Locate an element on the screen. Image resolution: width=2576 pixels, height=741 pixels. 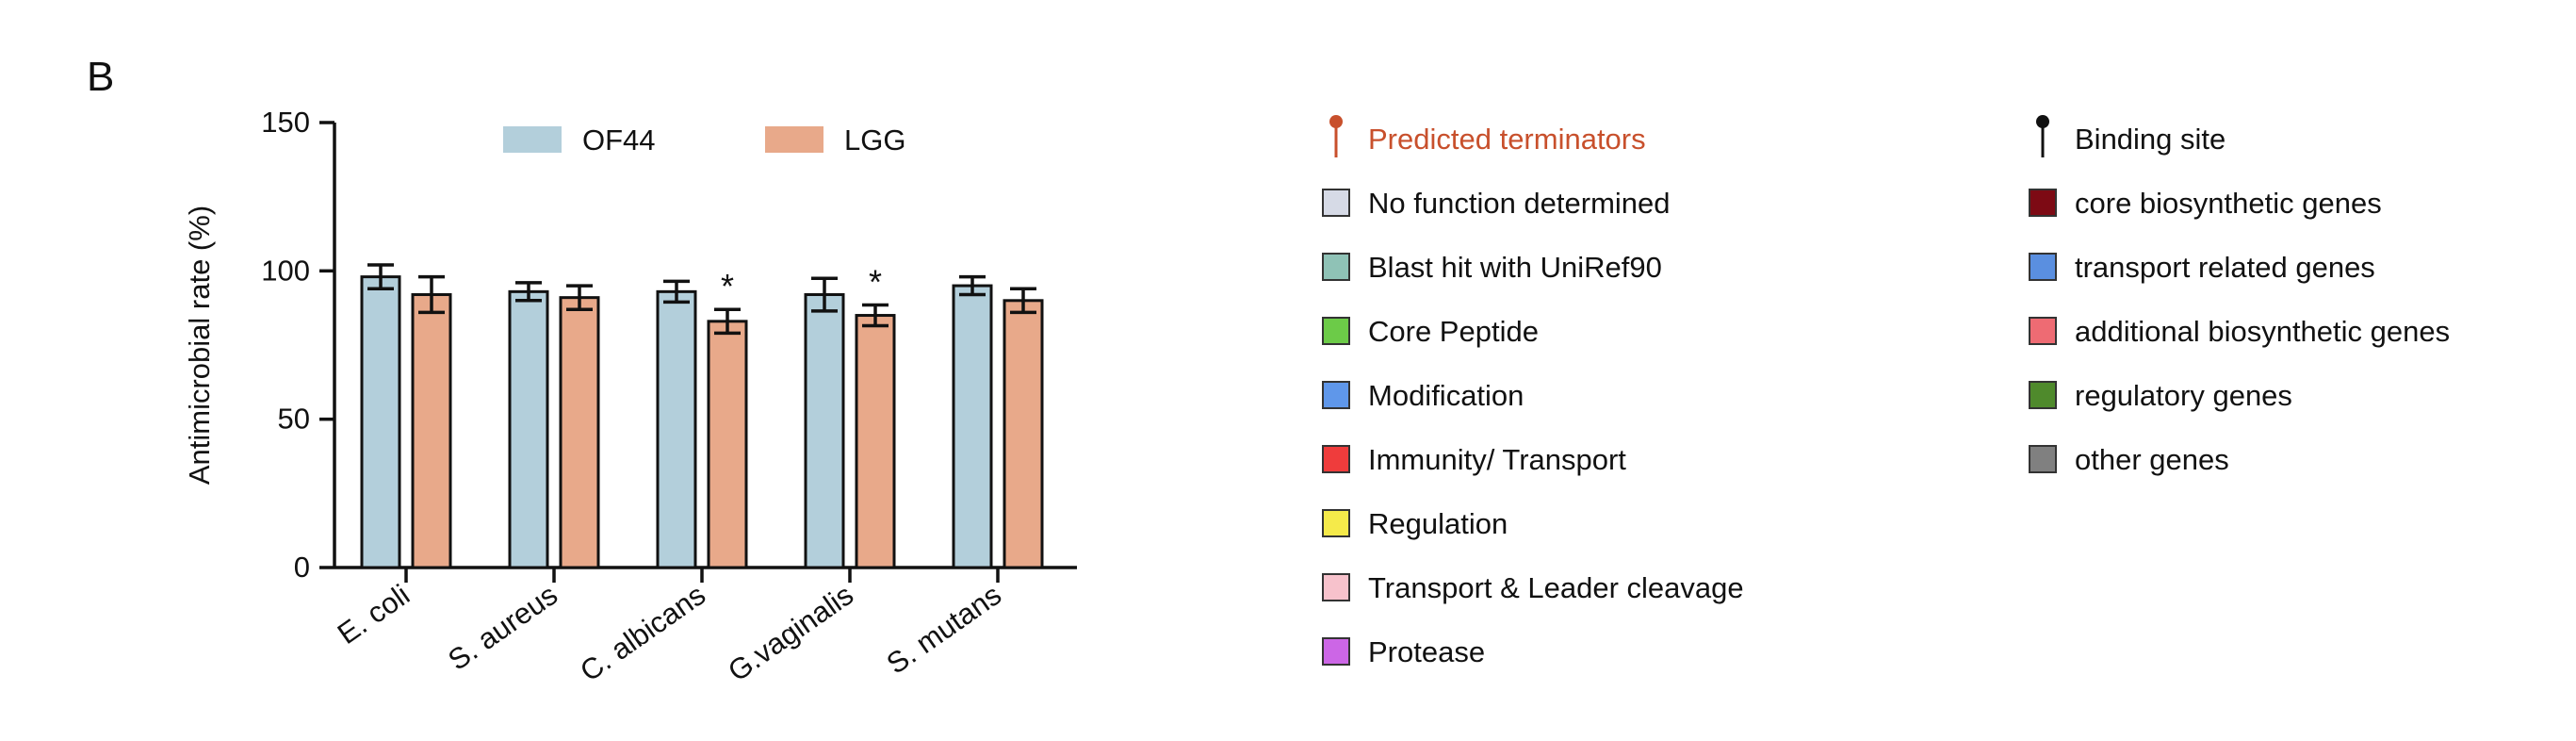
legend-item: Modification is located at coordinates (1423, 395).